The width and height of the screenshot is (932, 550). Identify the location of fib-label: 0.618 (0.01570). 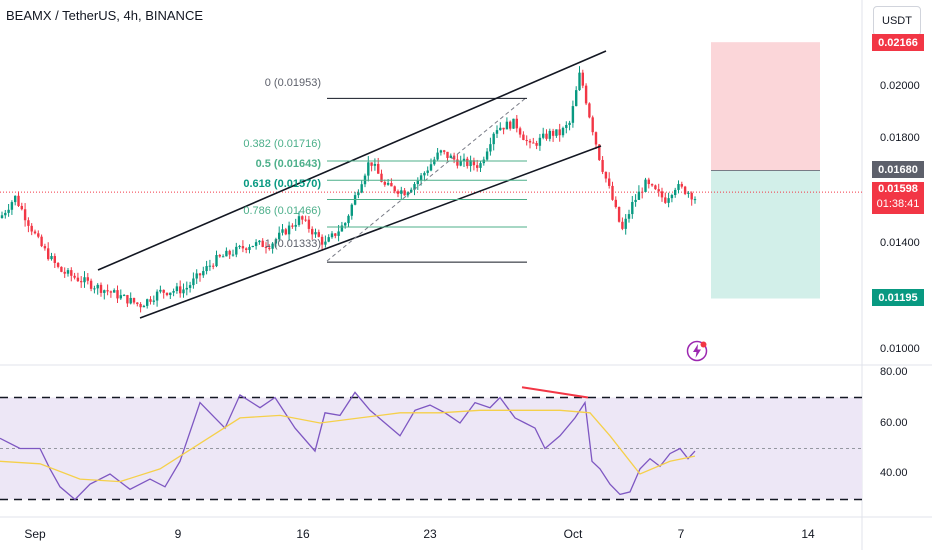
(282, 184).